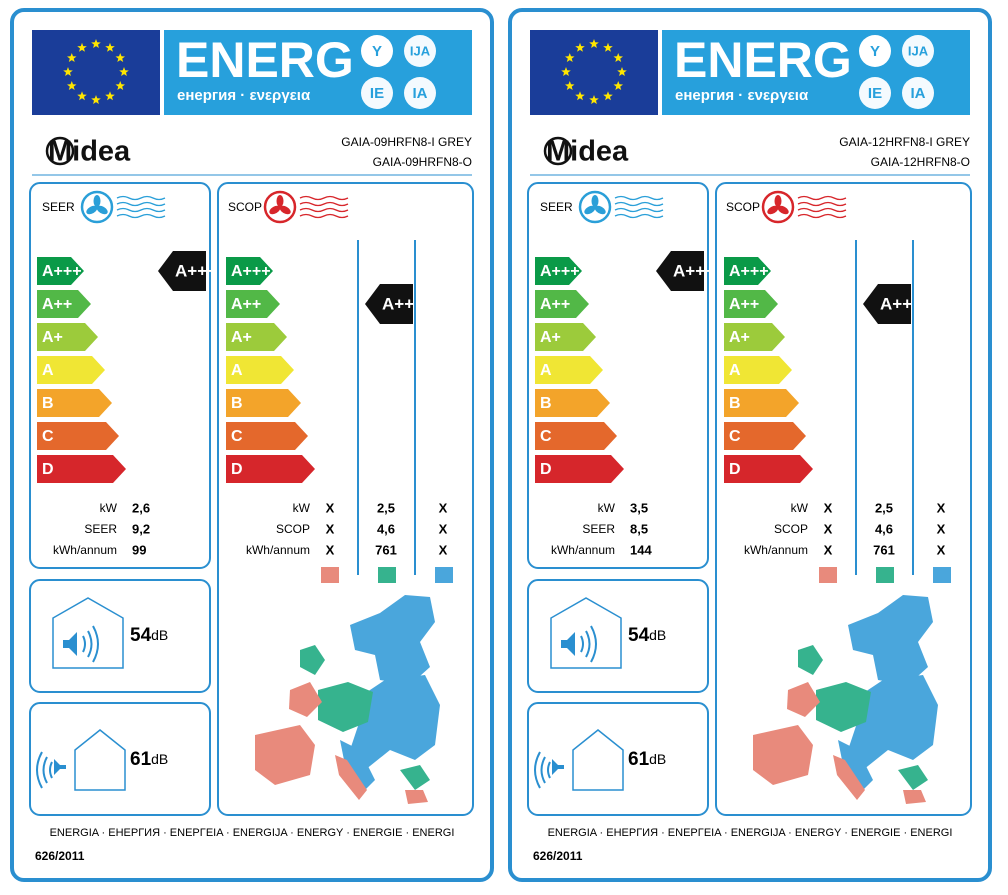 Image resolution: width=1008 pixels, height=895 pixels. Describe the element at coordinates (302, 508) in the screenshot. I see `scop-row-label: kW` at that location.